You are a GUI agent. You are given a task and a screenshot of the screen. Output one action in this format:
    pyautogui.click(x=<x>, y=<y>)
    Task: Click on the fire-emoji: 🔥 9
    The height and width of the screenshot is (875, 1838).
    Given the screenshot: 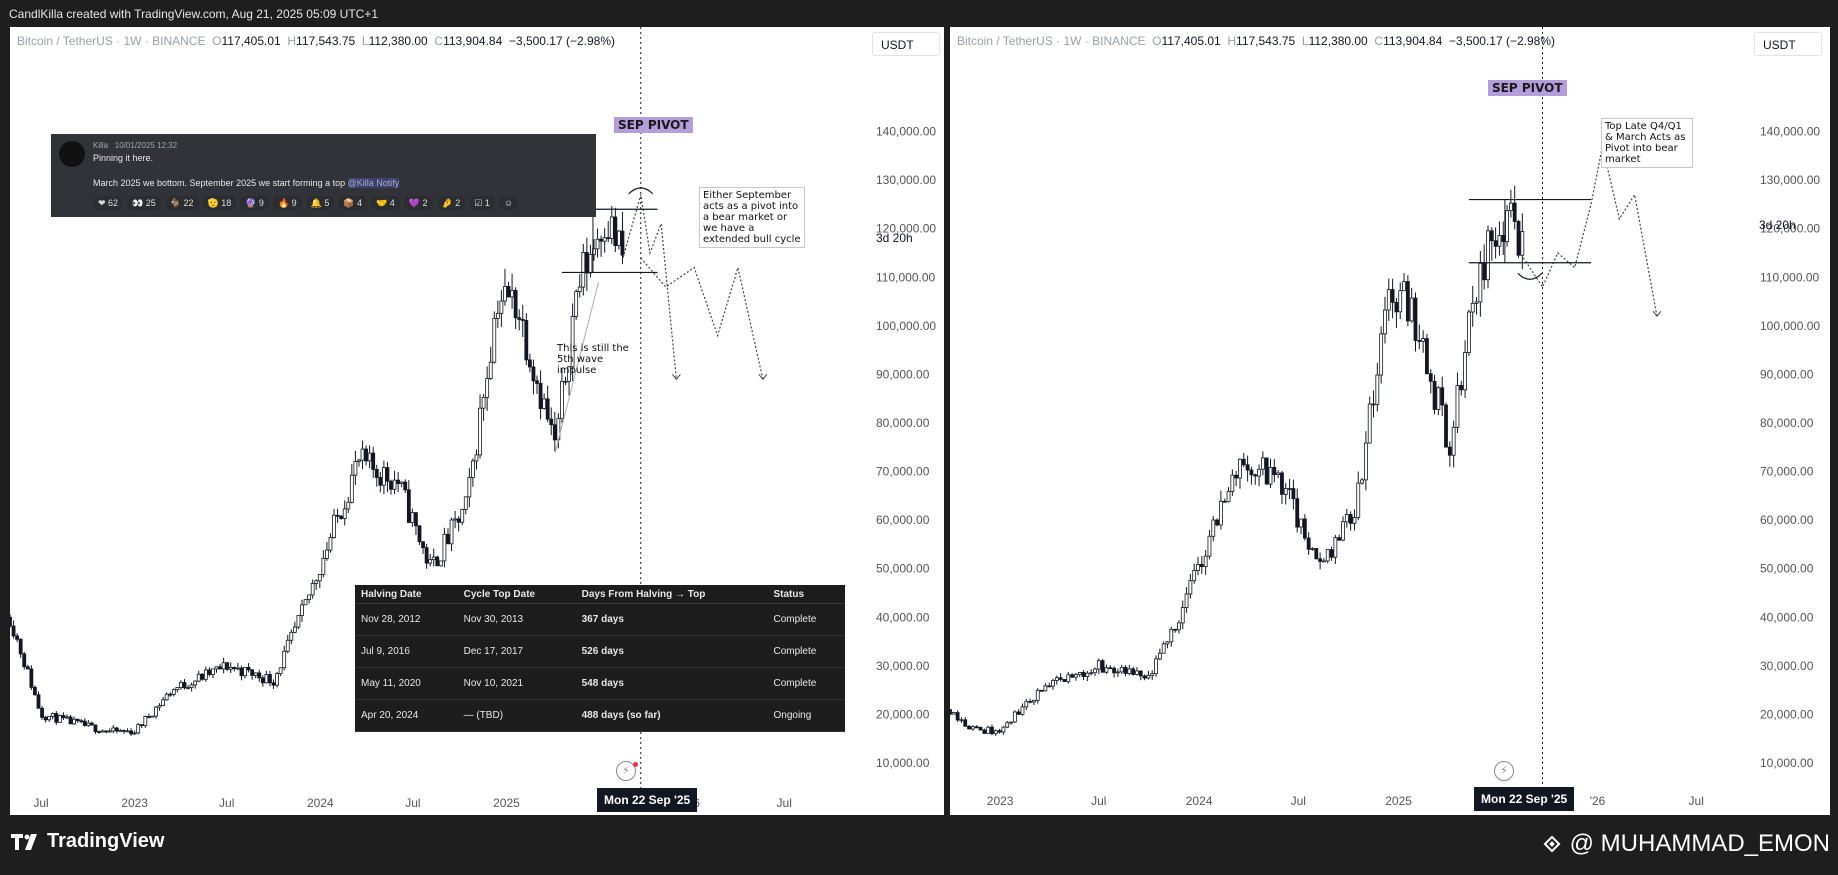 What is the action you would take?
    pyautogui.click(x=287, y=203)
    